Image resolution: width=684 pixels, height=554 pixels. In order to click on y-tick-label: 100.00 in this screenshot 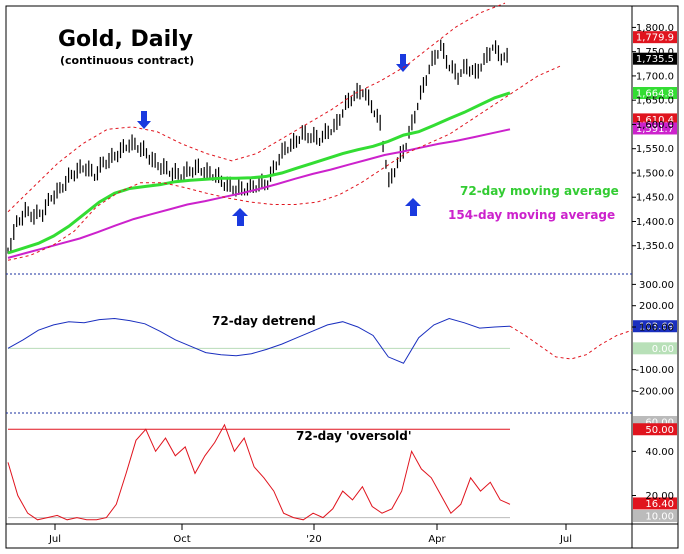, I will do `click(656, 328)`.